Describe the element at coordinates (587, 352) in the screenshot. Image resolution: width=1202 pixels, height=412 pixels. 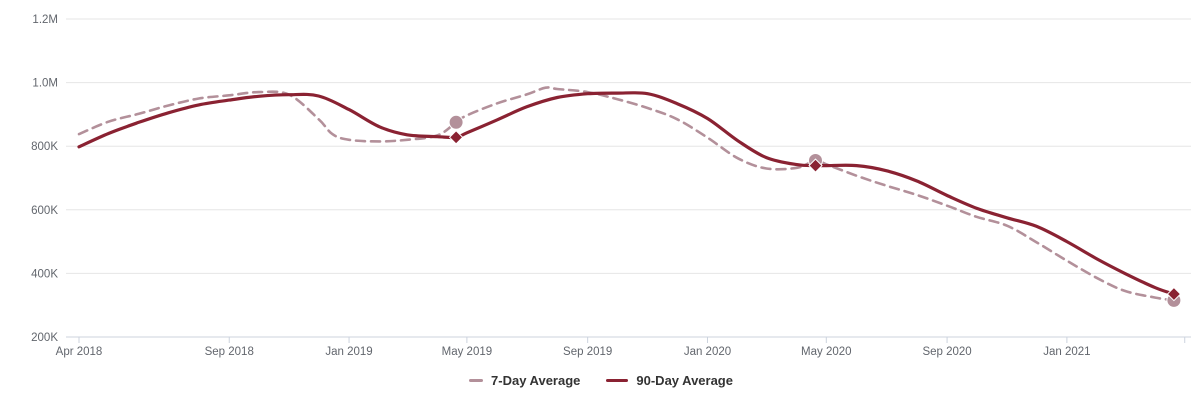
I see `x-axis-label: Sep 2019` at that location.